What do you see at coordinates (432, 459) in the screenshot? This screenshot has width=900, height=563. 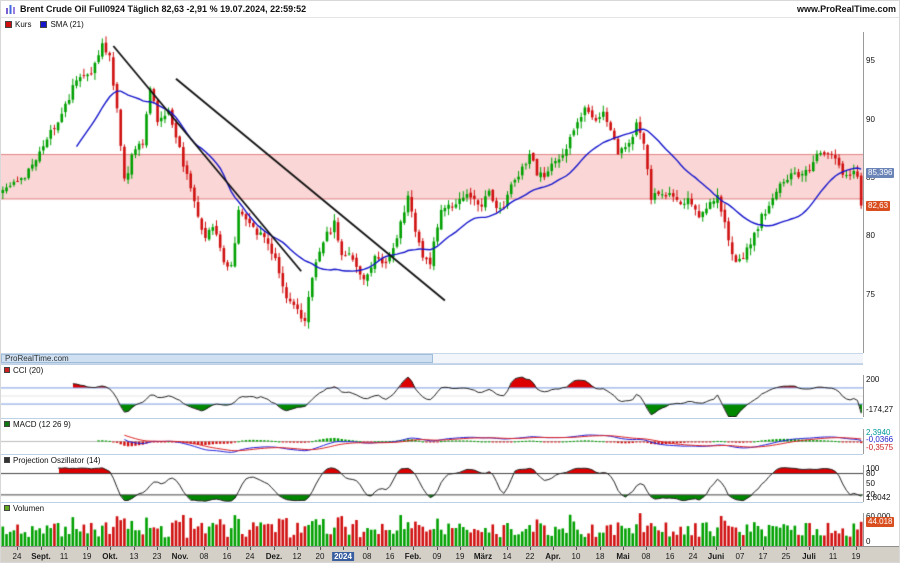 I see `projection-oscillator-panel-header: Projection Oszillator (14)` at bounding box center [432, 459].